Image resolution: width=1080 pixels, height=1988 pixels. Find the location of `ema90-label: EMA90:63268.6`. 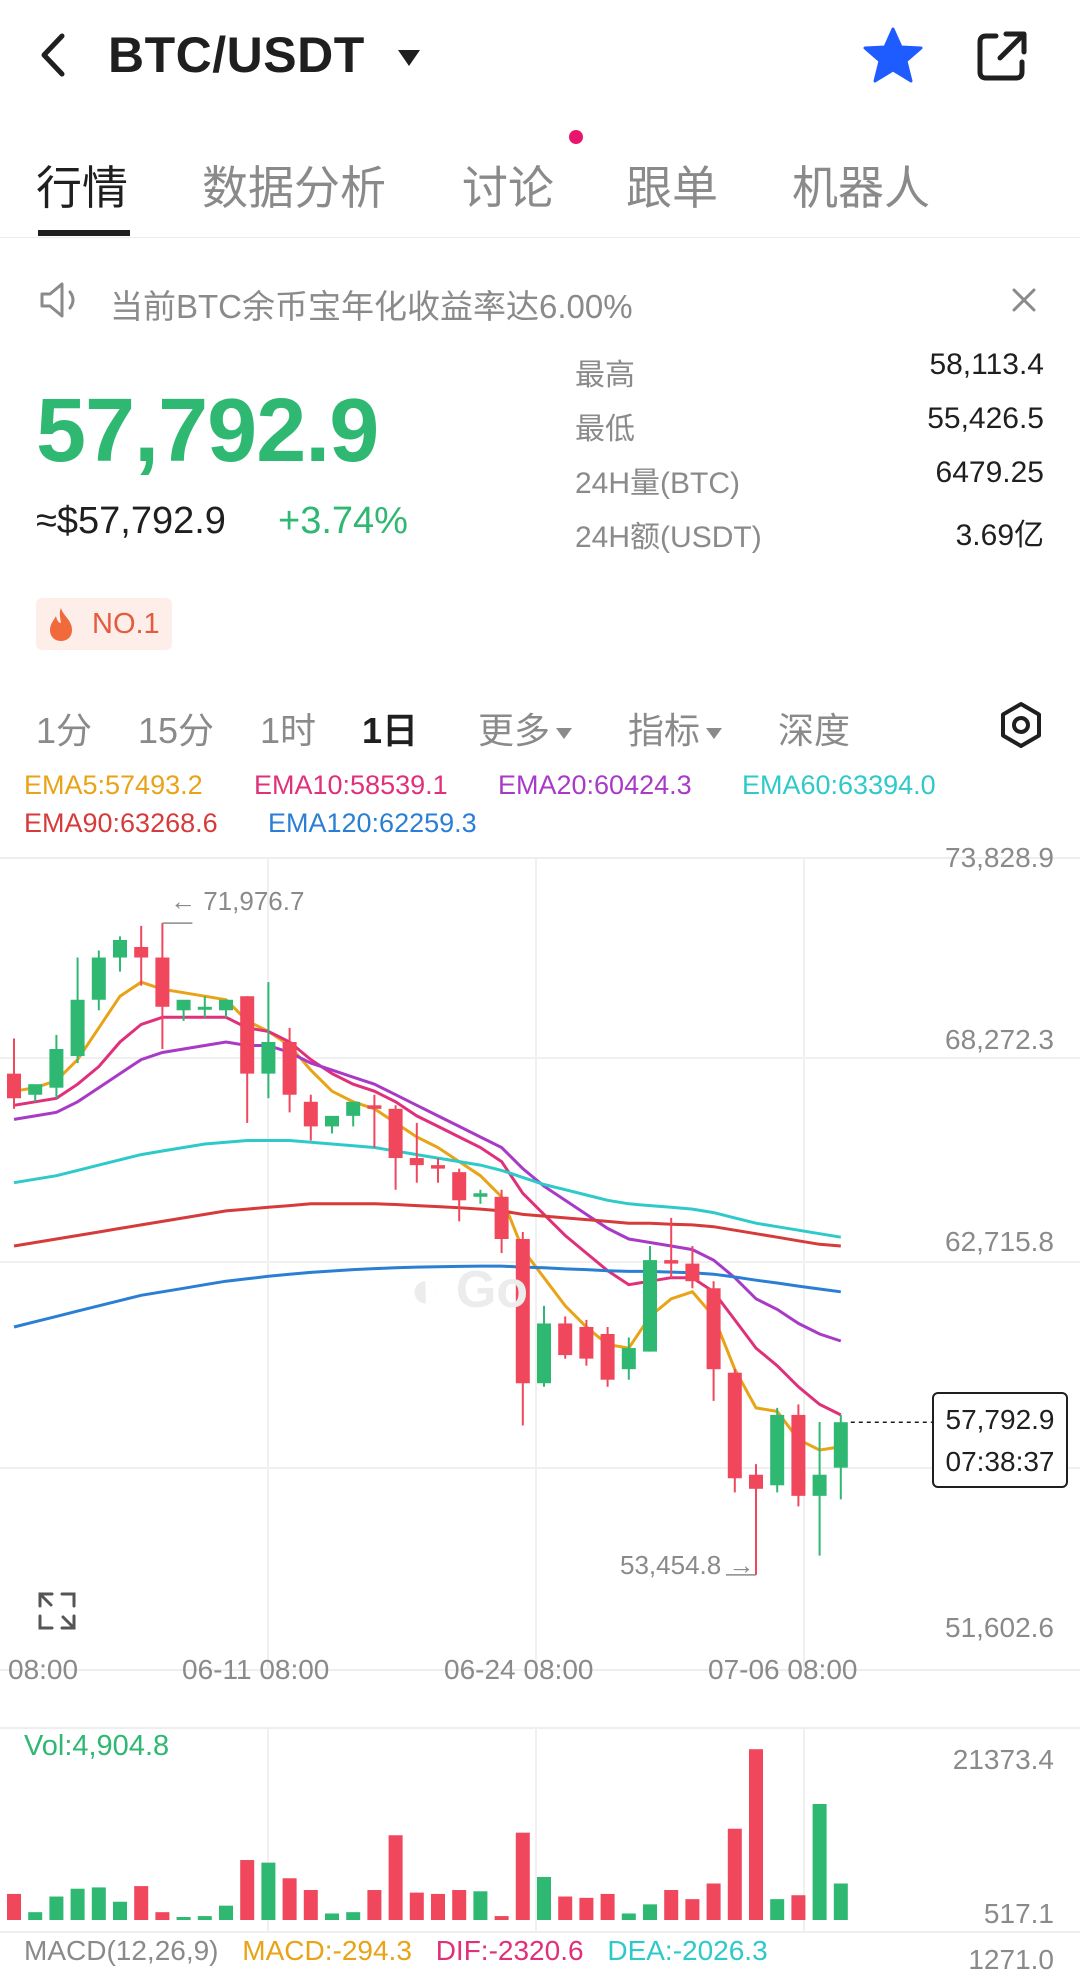

ema90-label: EMA90:63268.6 is located at coordinates (121, 823).